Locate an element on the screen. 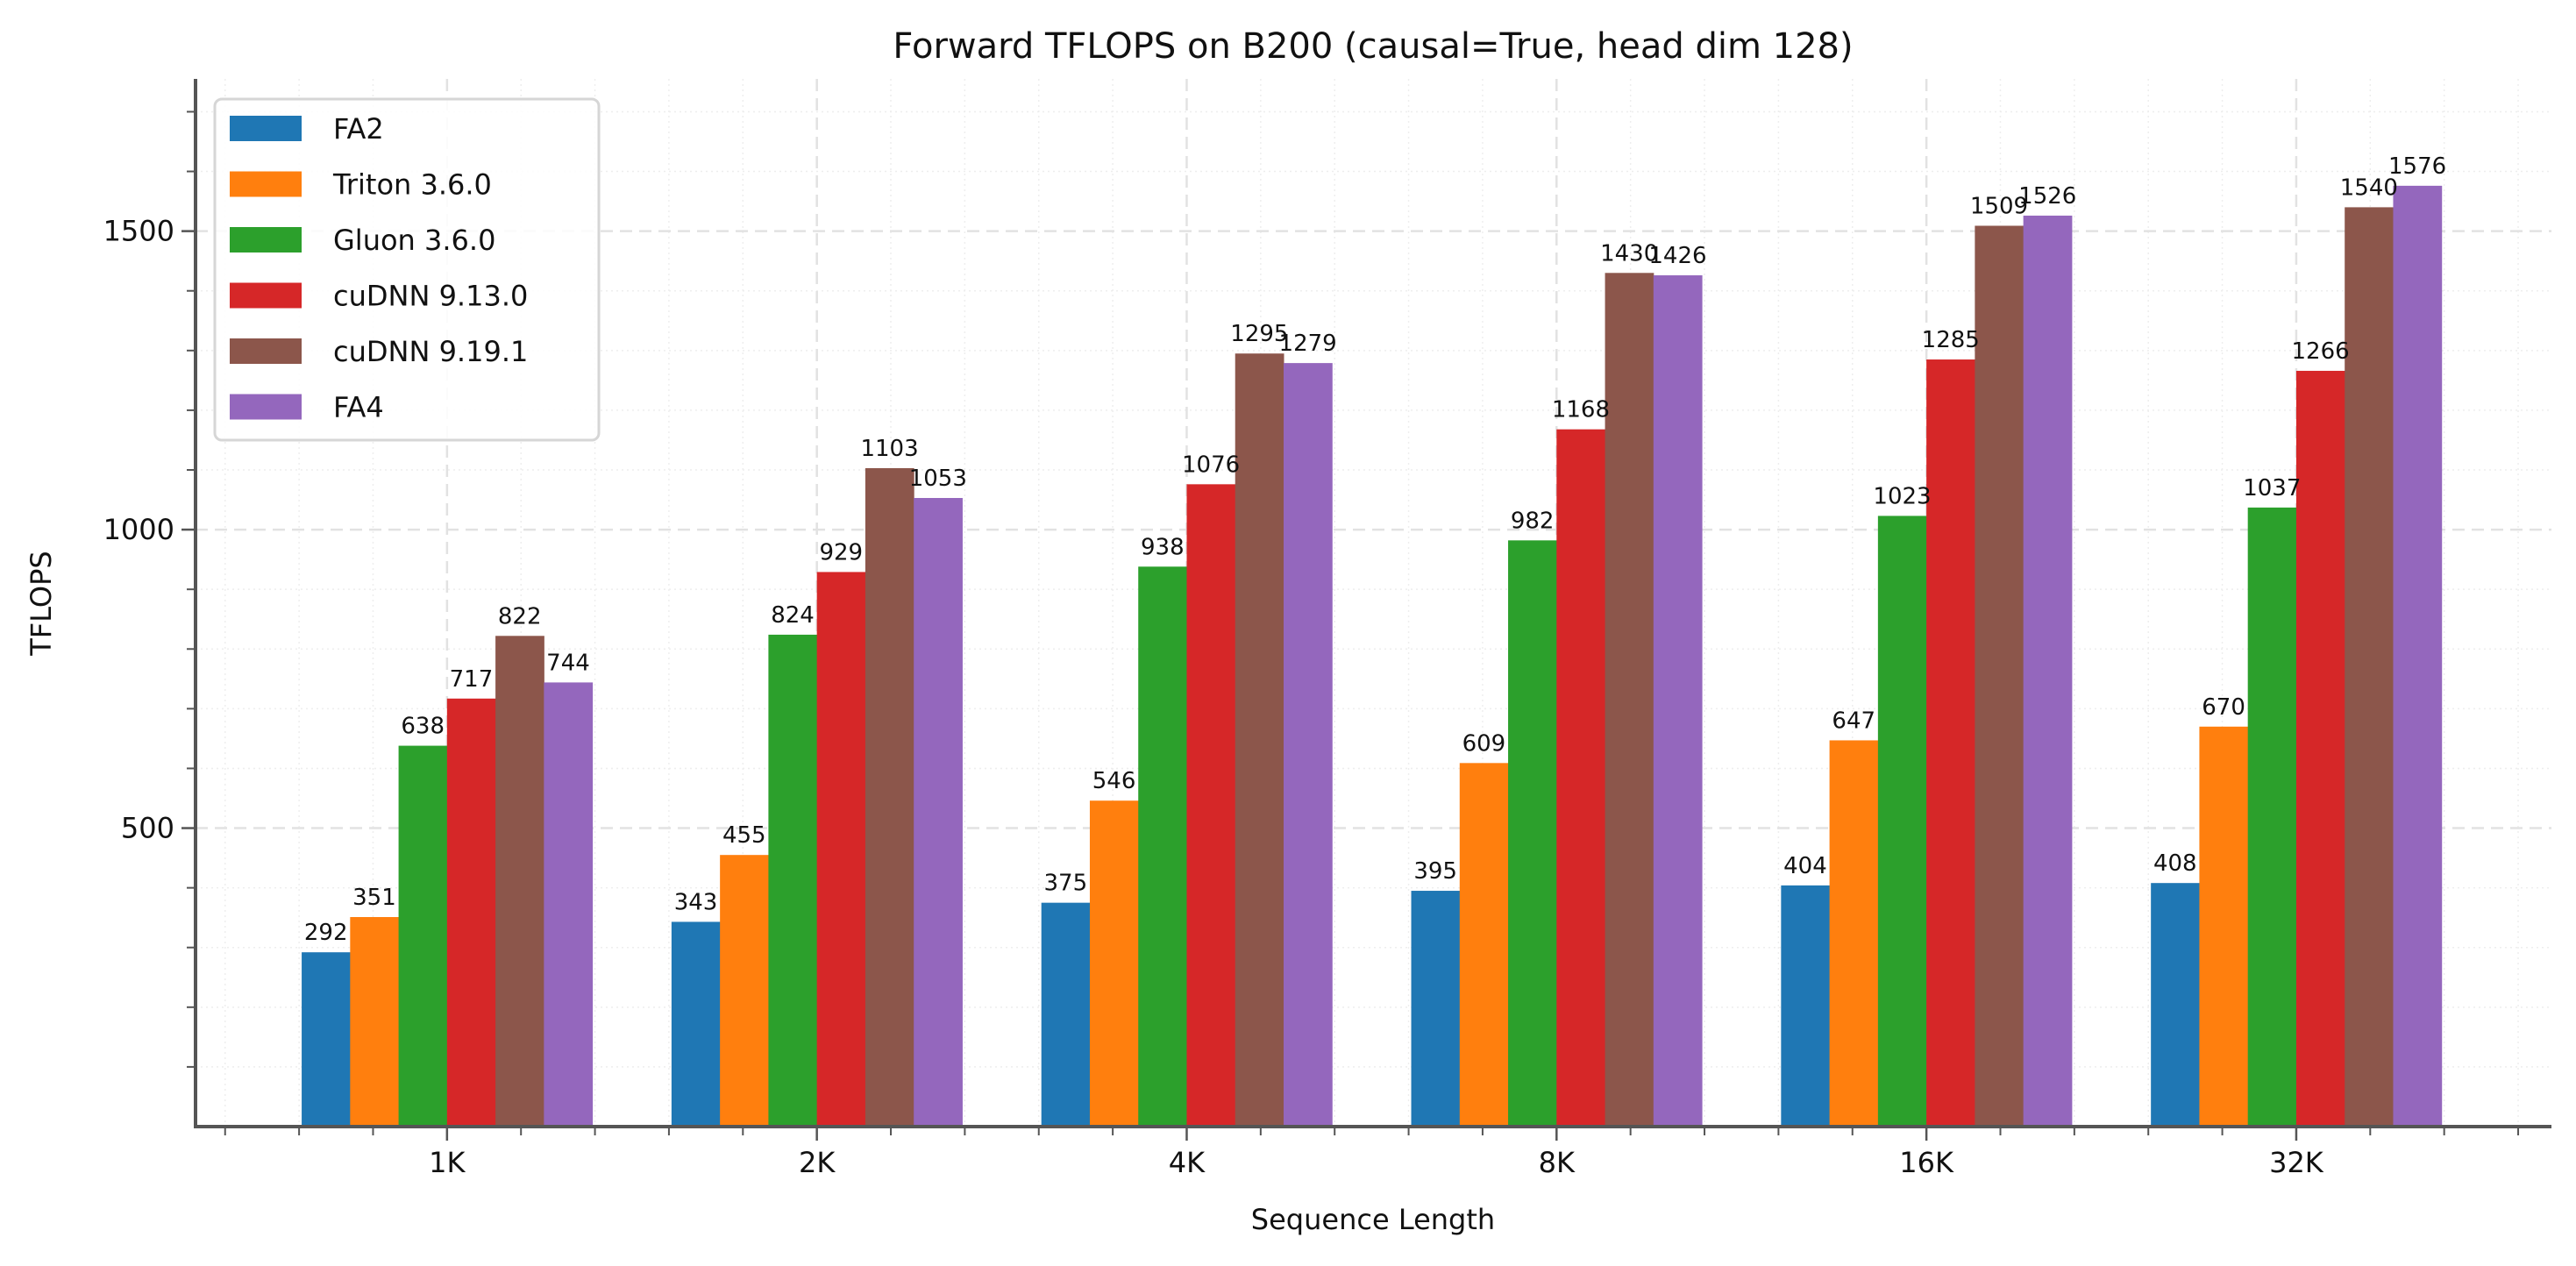 This screenshot has width=2576, height=1266. y-tick-label: 500 is located at coordinates (147, 828).